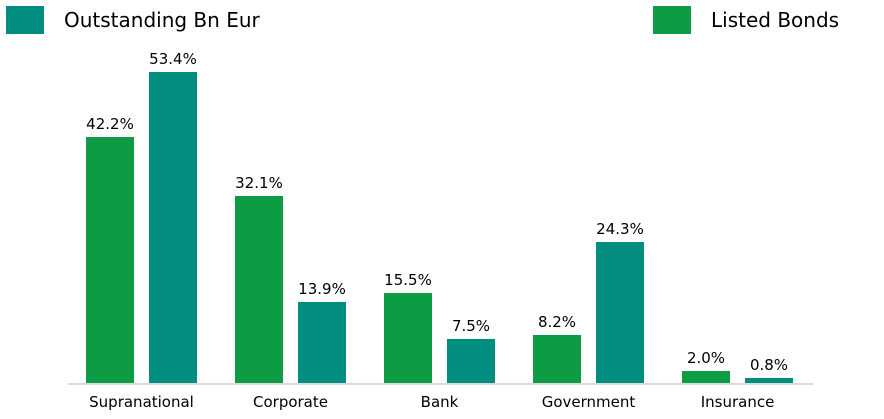 This screenshot has width=884, height=419. I want to click on legend-item-listed: Listed Bonds, so click(746, 20).